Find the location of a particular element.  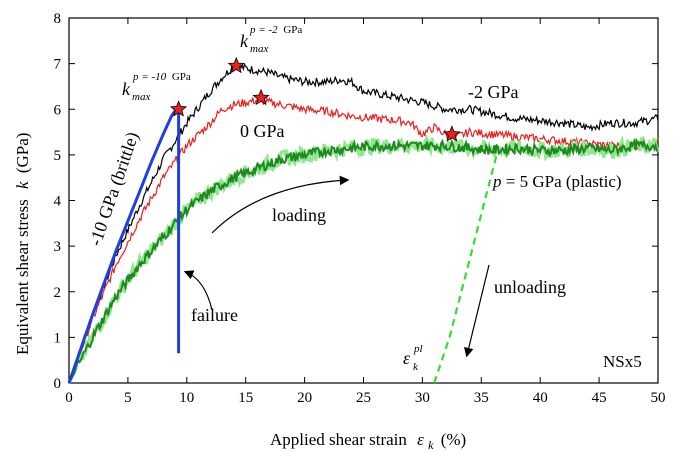

kmax-neg10-base: k is located at coordinates (126, 89).